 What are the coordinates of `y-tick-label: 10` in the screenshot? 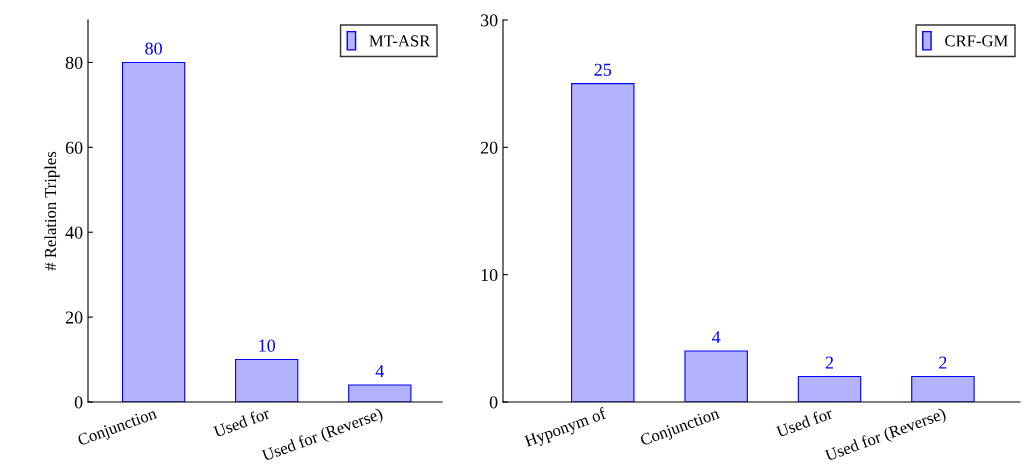 It's located at (489, 275).